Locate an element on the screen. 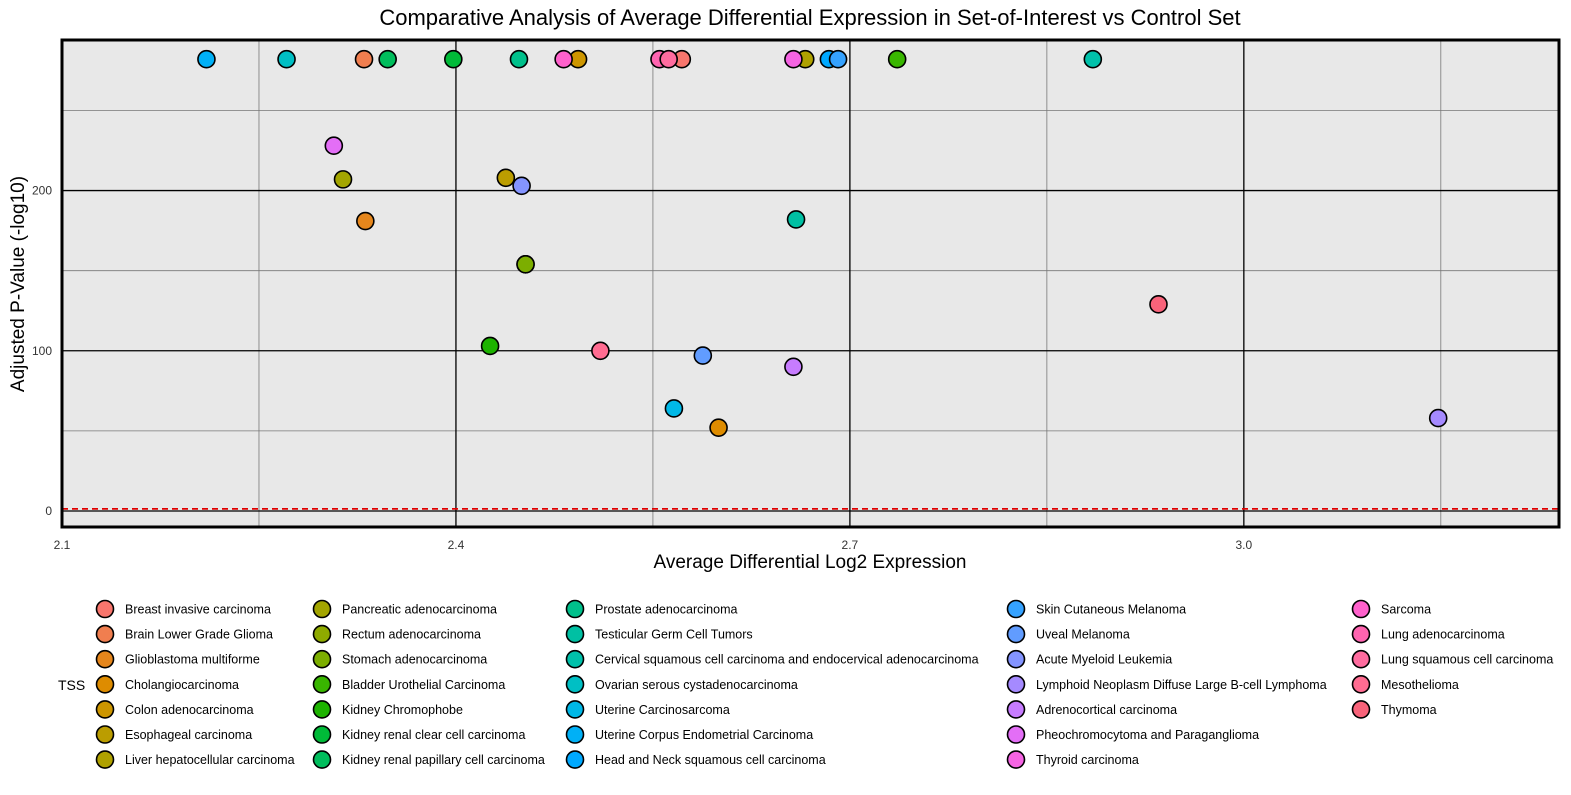 Image resolution: width=1571 pixels, height=795 pixels. legend-entry: Pheochromocytoma and Paraganglioma is located at coordinates (1147, 735).